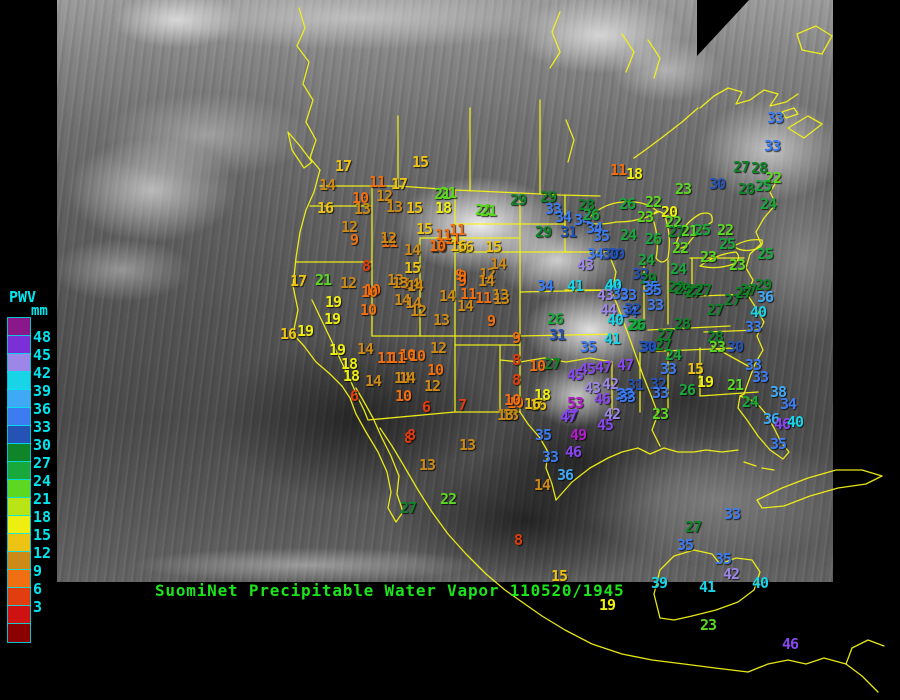  Describe the element at coordinates (38, 571) in the screenshot. I see `legend-value: 9` at that location.